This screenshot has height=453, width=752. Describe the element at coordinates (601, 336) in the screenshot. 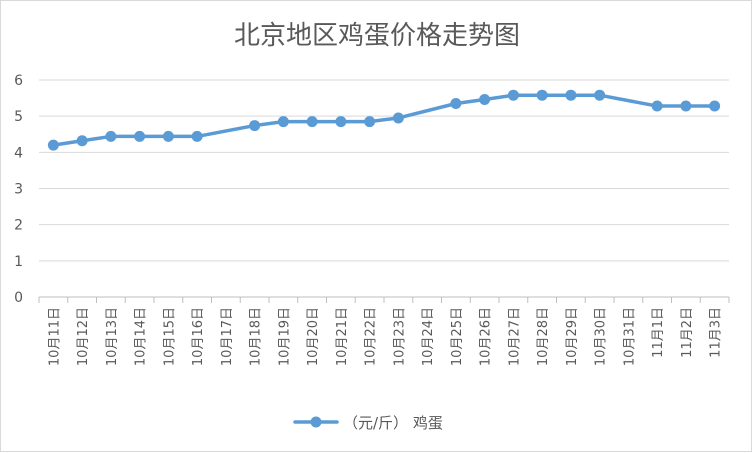

I see `x-tick-label: 10月30日` at that location.